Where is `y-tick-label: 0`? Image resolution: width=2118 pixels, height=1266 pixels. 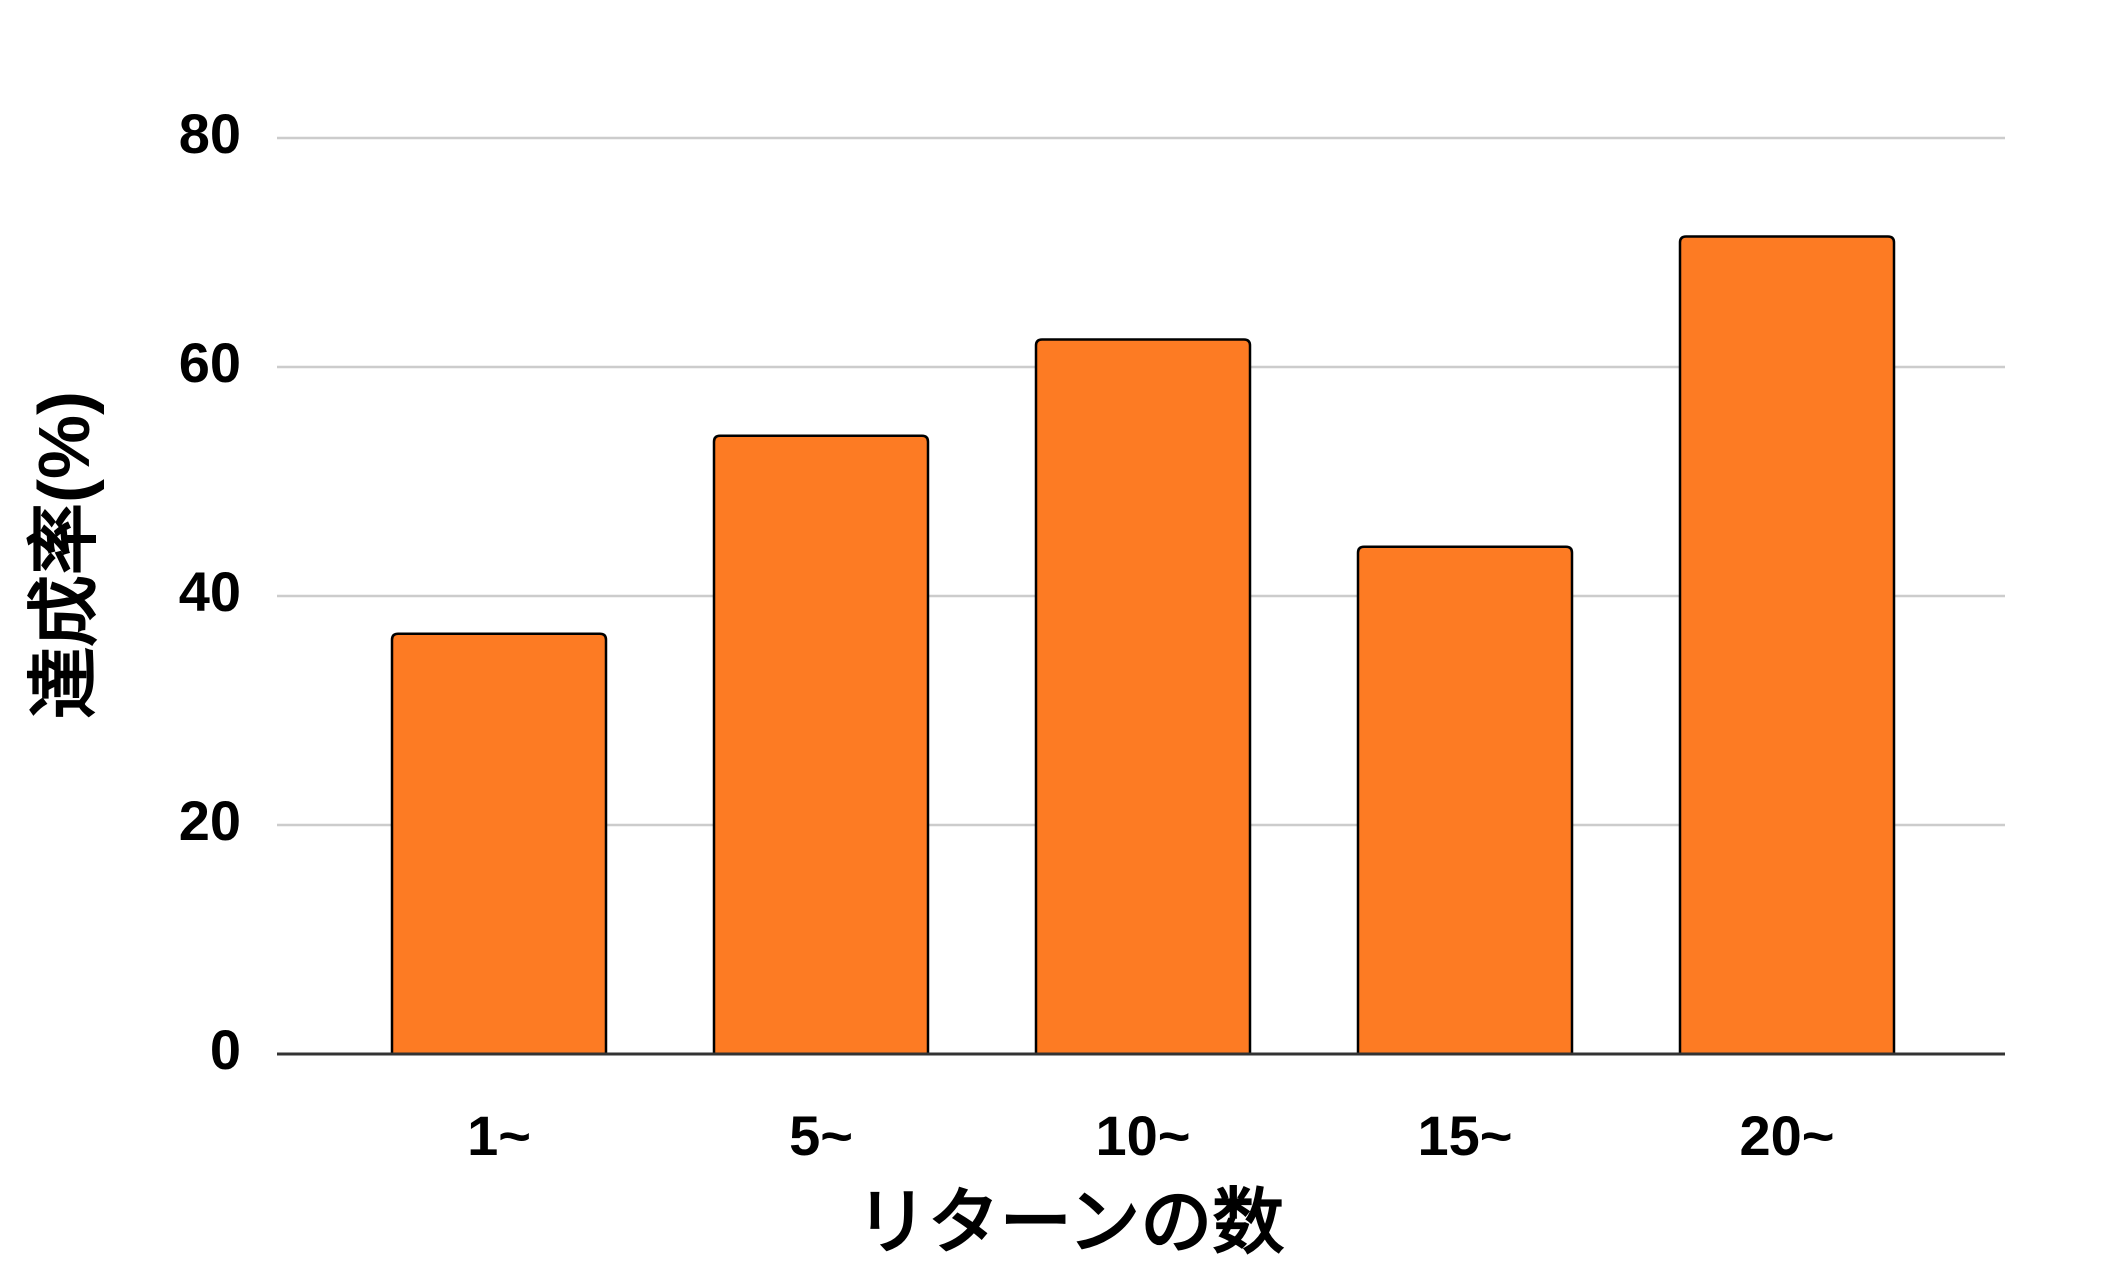
y-tick-label: 0 is located at coordinates (225, 1049).